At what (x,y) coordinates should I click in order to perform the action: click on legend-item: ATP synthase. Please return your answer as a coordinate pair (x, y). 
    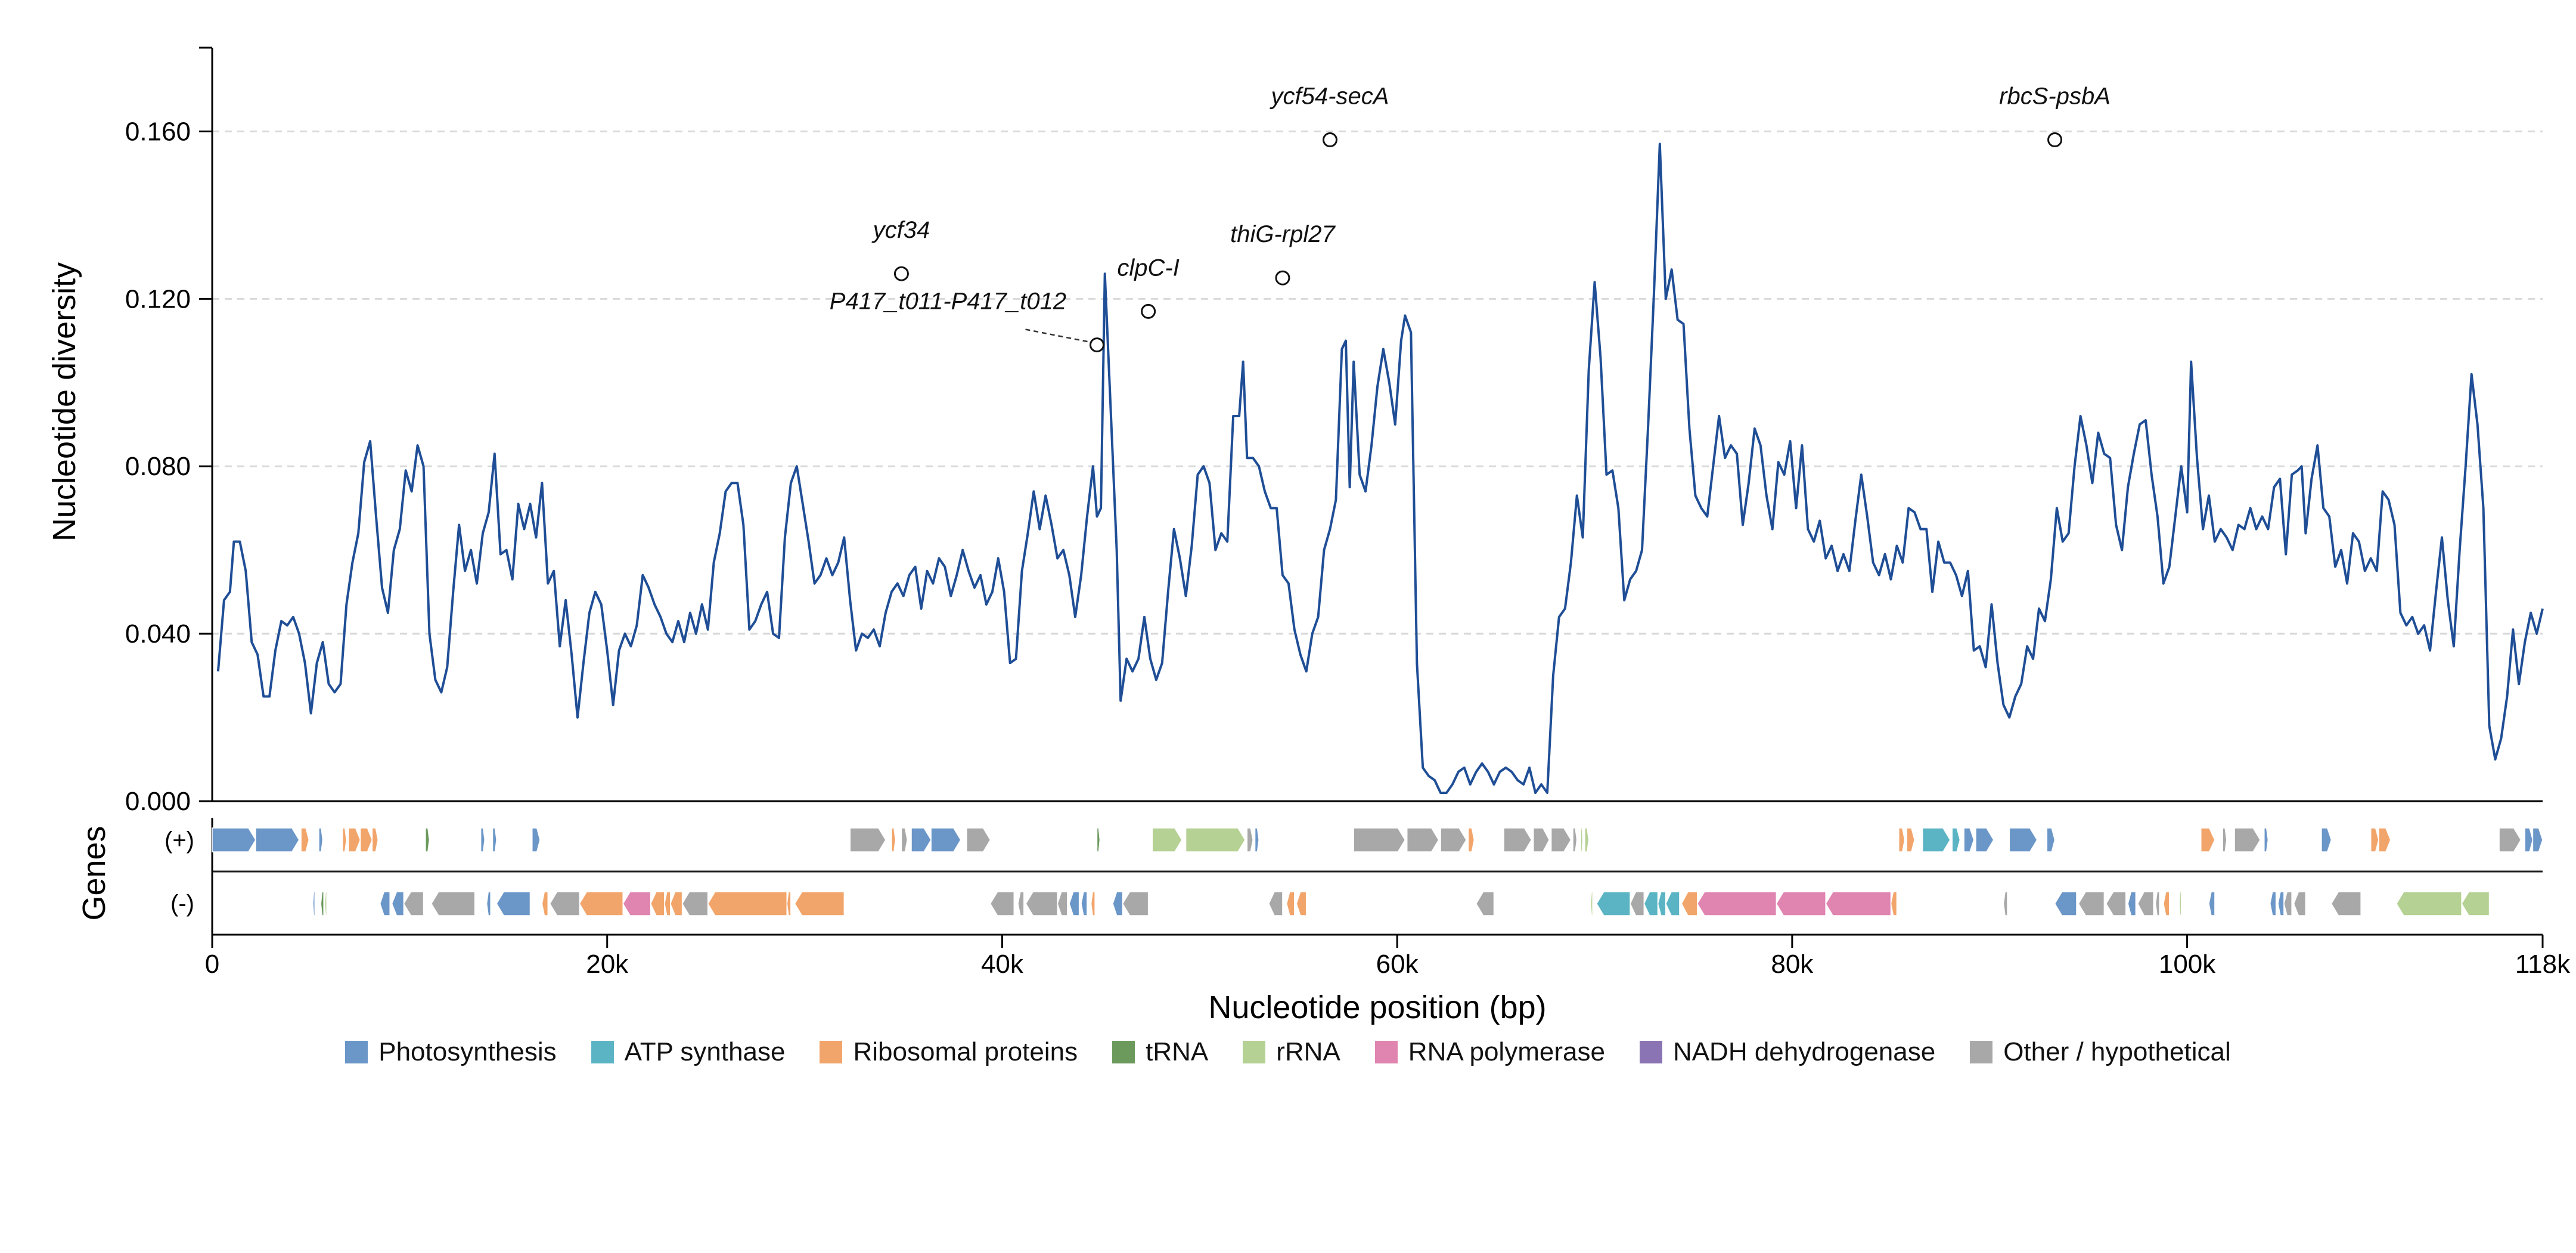
    Looking at the image, I should click on (688, 1052).